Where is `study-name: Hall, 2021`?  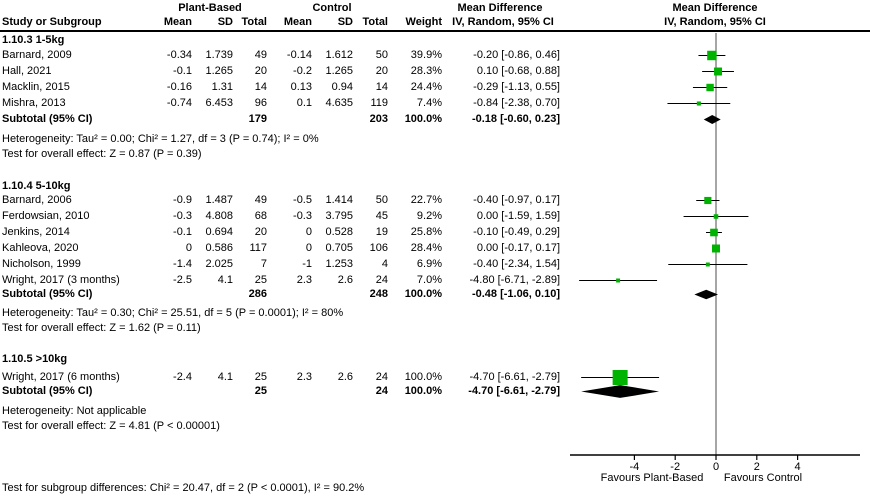 study-name: Hall, 2021 is located at coordinates (27, 71).